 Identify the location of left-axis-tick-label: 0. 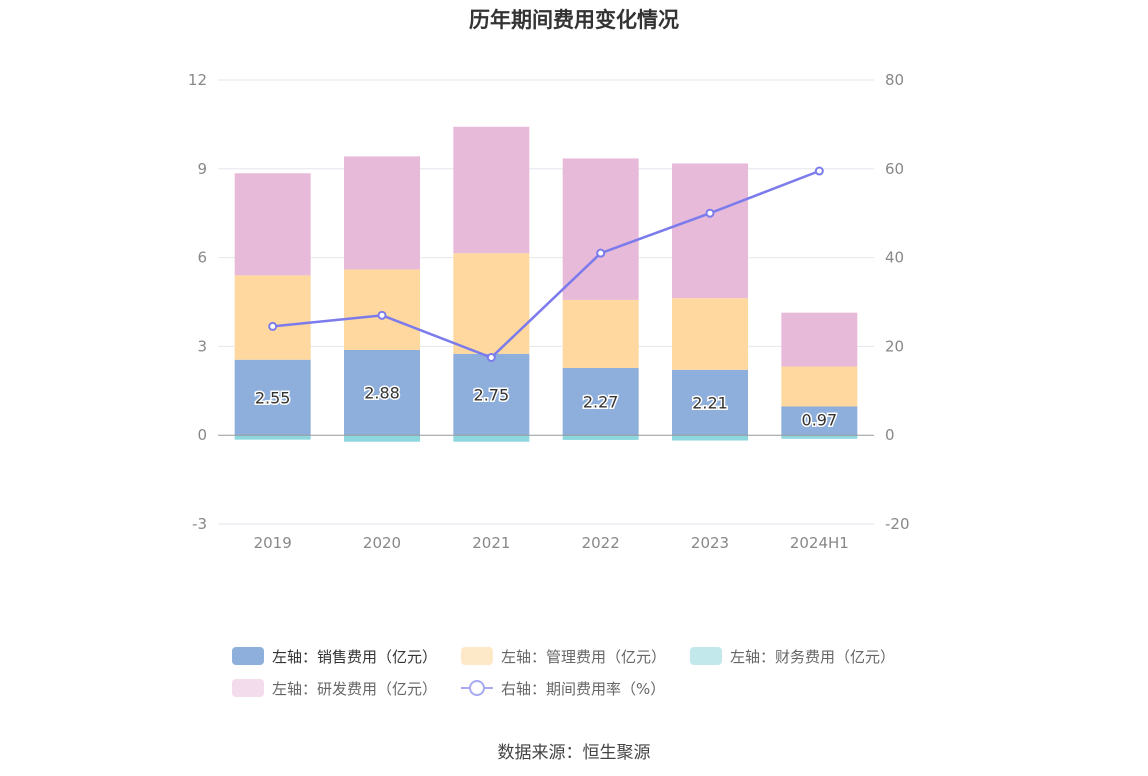
(202, 435).